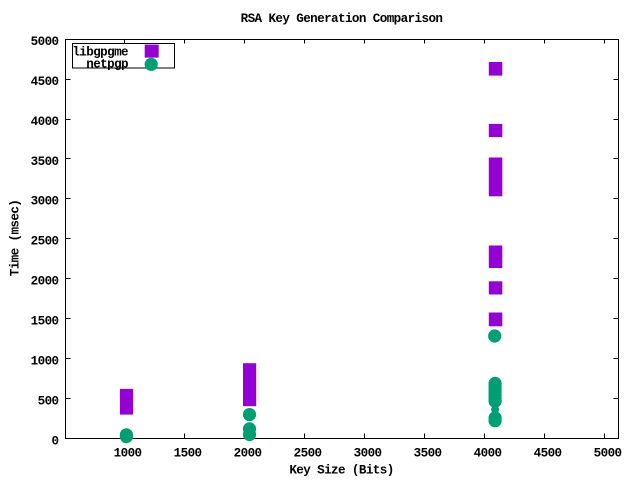 The height and width of the screenshot is (480, 640). What do you see at coordinates (16, 238) in the screenshot?
I see `svg-text: Time (msec)` at bounding box center [16, 238].